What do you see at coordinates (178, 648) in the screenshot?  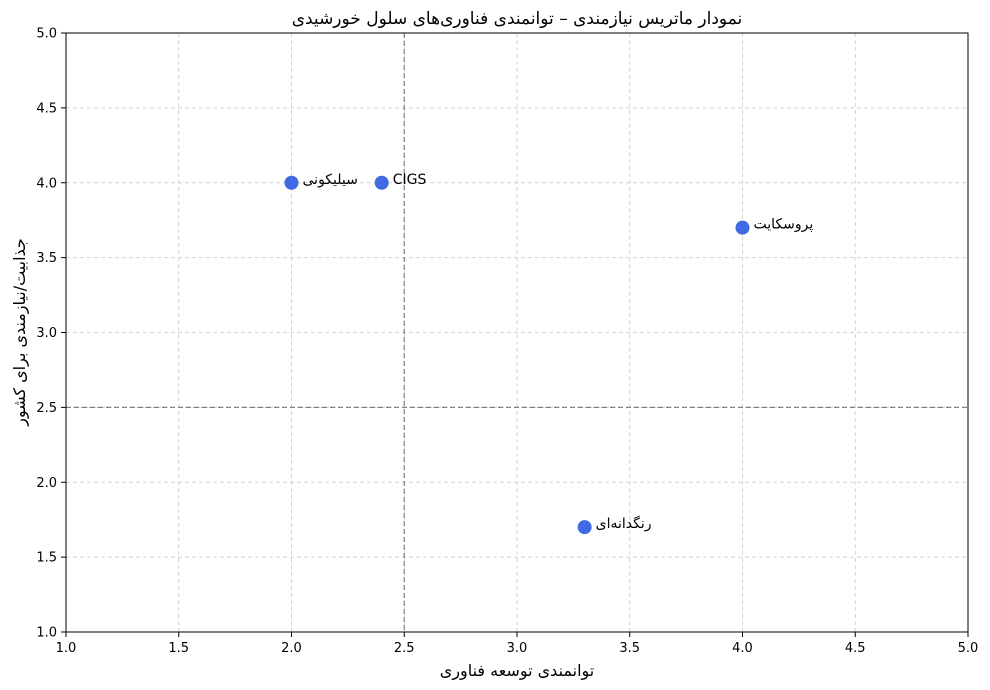 I see `x-tick-label: 1.5` at bounding box center [178, 648].